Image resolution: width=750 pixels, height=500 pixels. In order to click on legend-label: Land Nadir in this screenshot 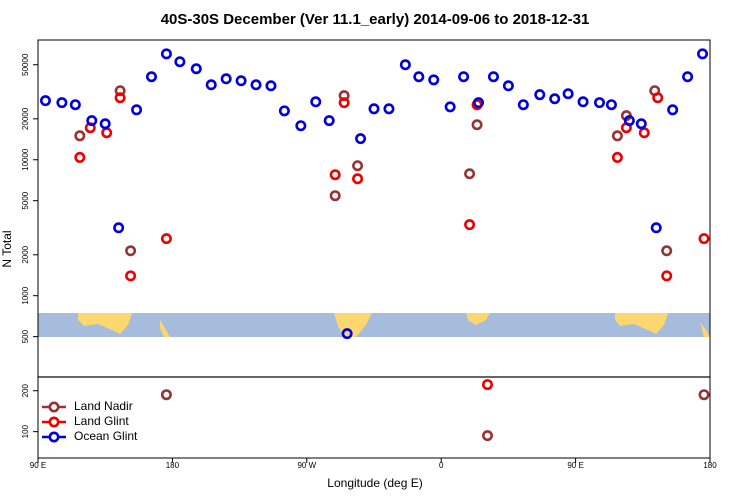, I will do `click(103, 406)`.